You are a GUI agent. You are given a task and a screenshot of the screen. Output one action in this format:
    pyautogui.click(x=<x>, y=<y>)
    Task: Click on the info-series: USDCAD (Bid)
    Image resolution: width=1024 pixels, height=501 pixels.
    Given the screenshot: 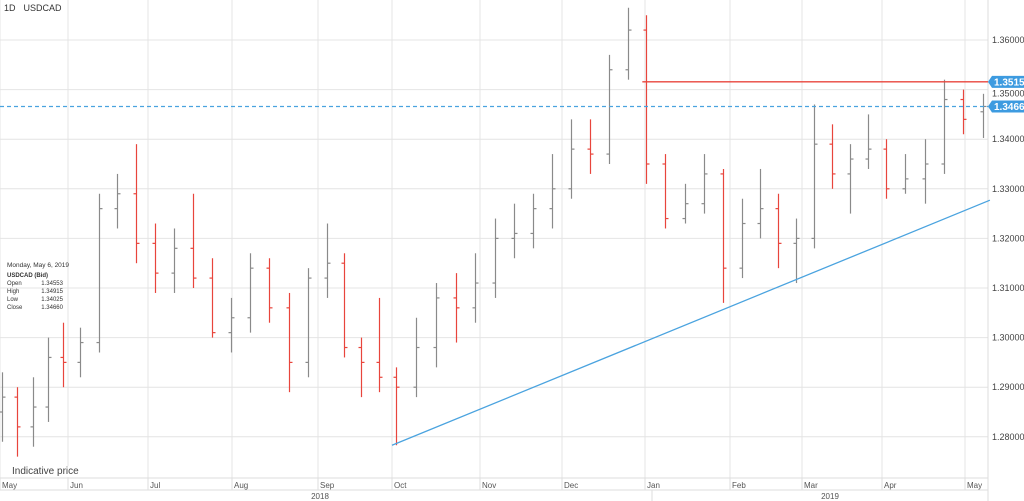 What is the action you would take?
    pyautogui.click(x=27, y=276)
    